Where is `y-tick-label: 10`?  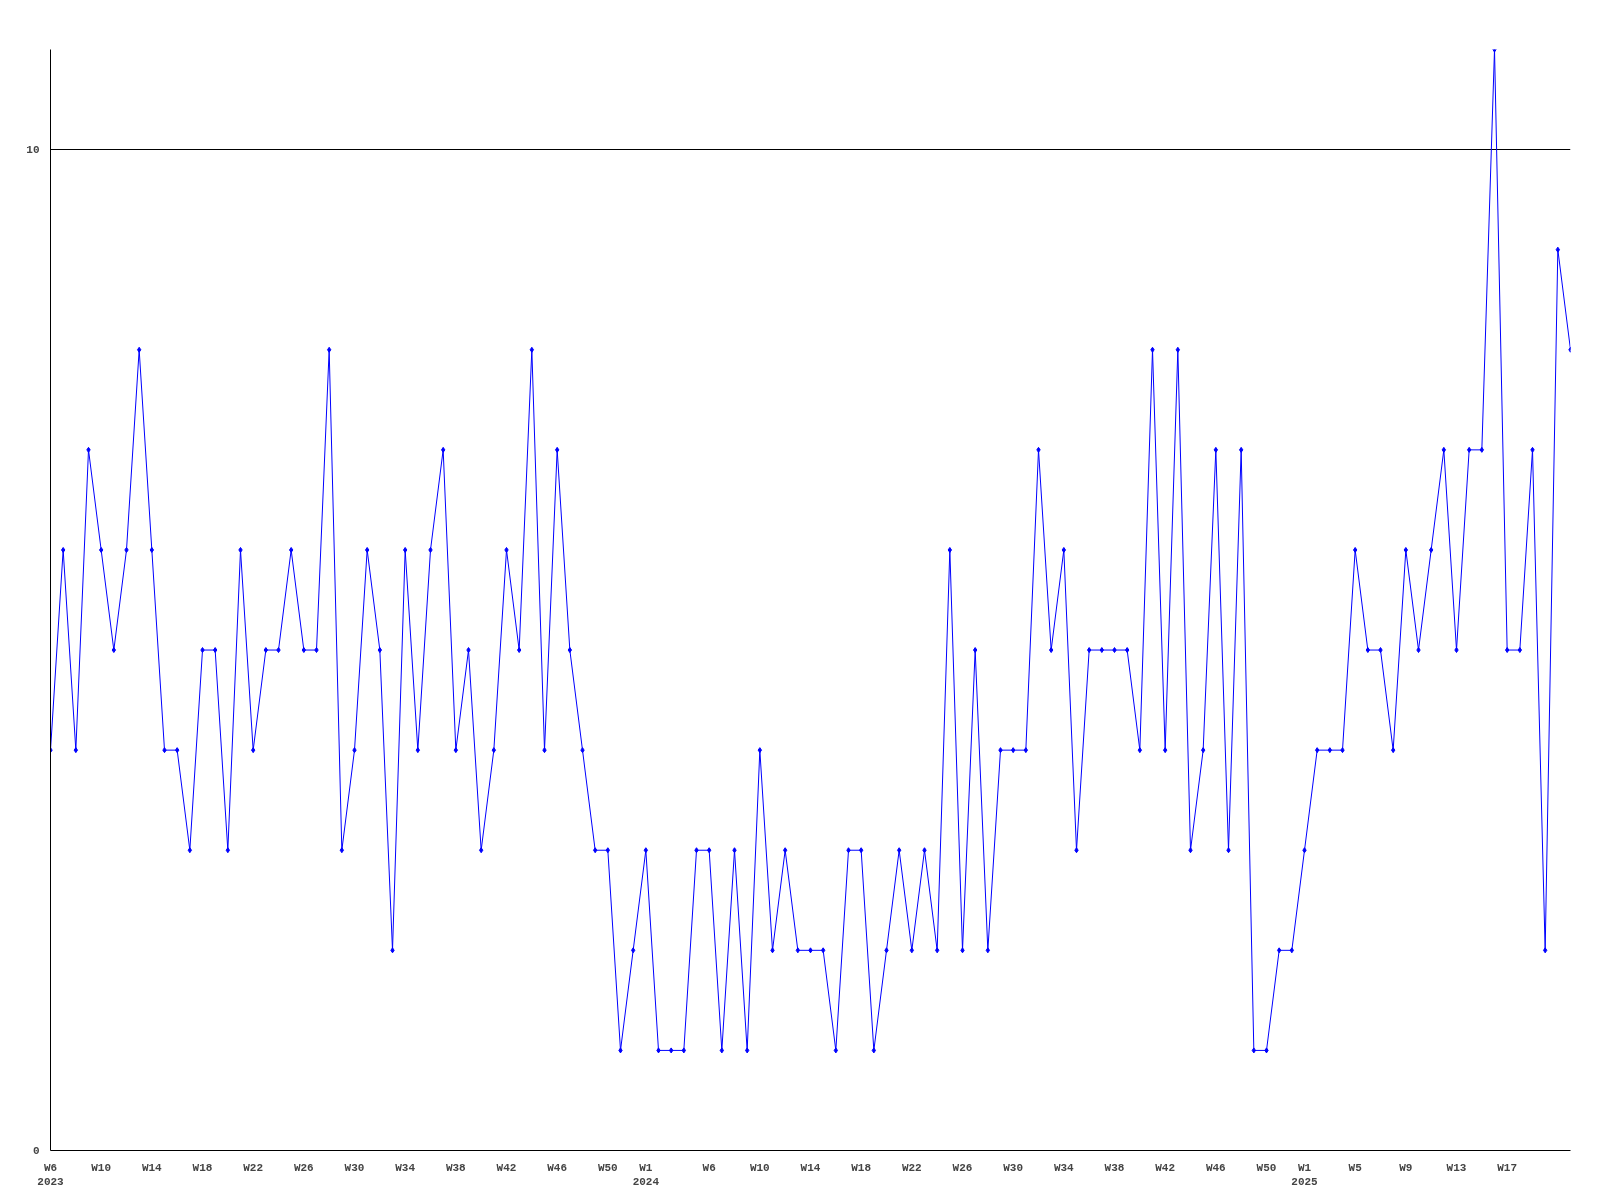
y-tick-label: 10 is located at coordinates (33, 150).